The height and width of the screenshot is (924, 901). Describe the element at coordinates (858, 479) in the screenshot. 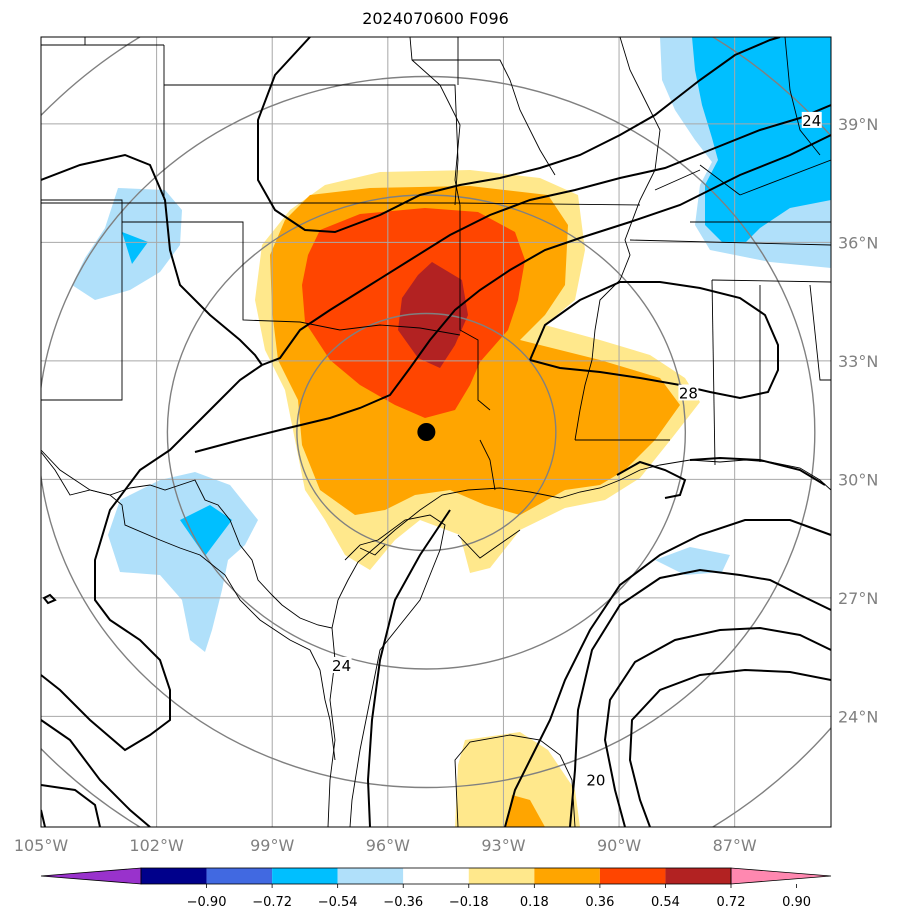

I see `lat-tick-label: 30°N` at that location.